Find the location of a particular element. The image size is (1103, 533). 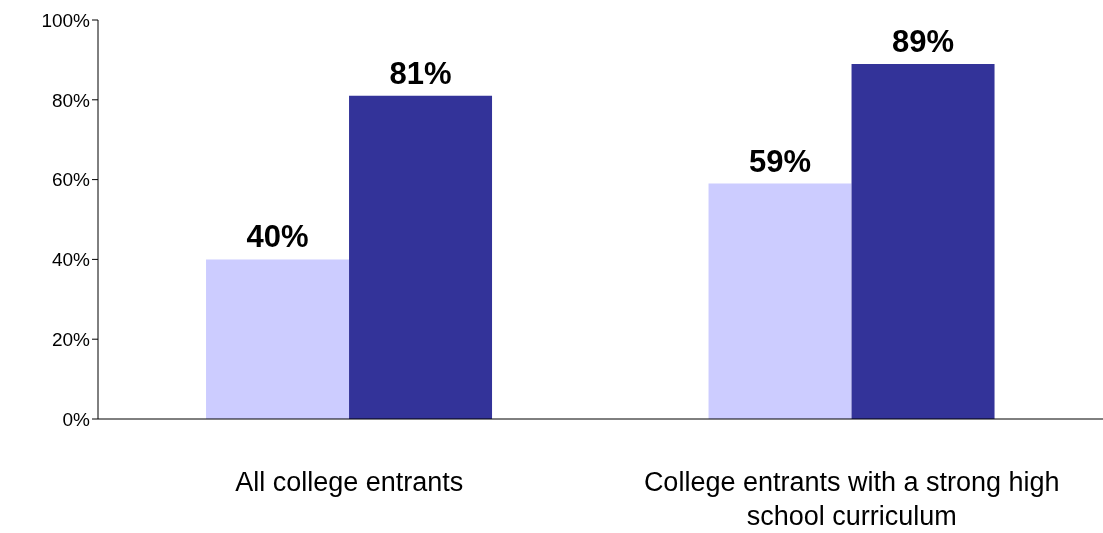

y-tick-label: 60% is located at coordinates (71, 180).